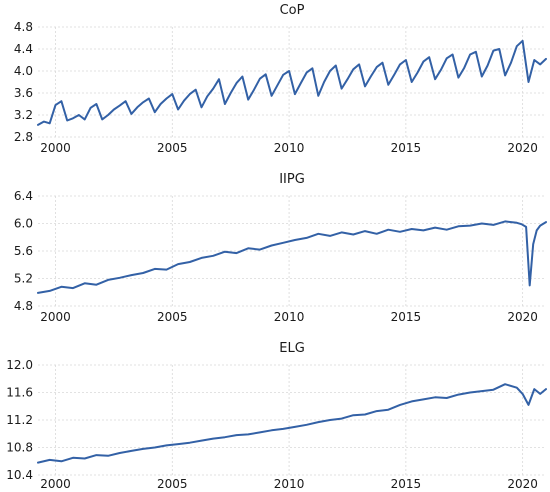 The image size is (550, 492). What do you see at coordinates (19, 420) in the screenshot?
I see `y-tick-label: 11.2` at bounding box center [19, 420].